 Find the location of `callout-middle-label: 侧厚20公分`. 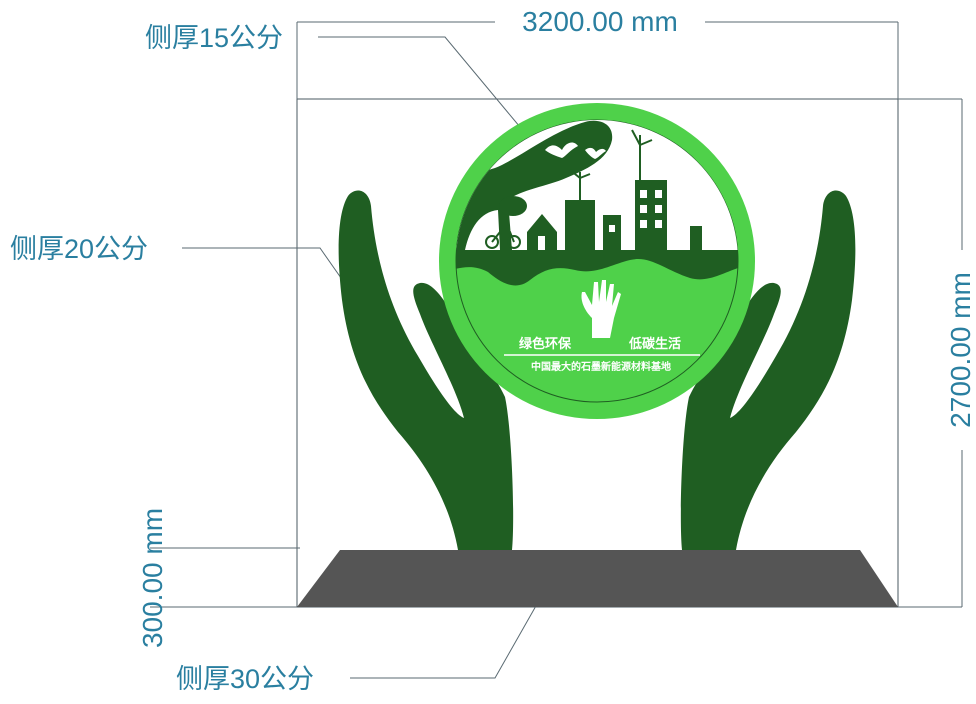

callout-middle-label: 侧厚20公分 is located at coordinates (79, 249).